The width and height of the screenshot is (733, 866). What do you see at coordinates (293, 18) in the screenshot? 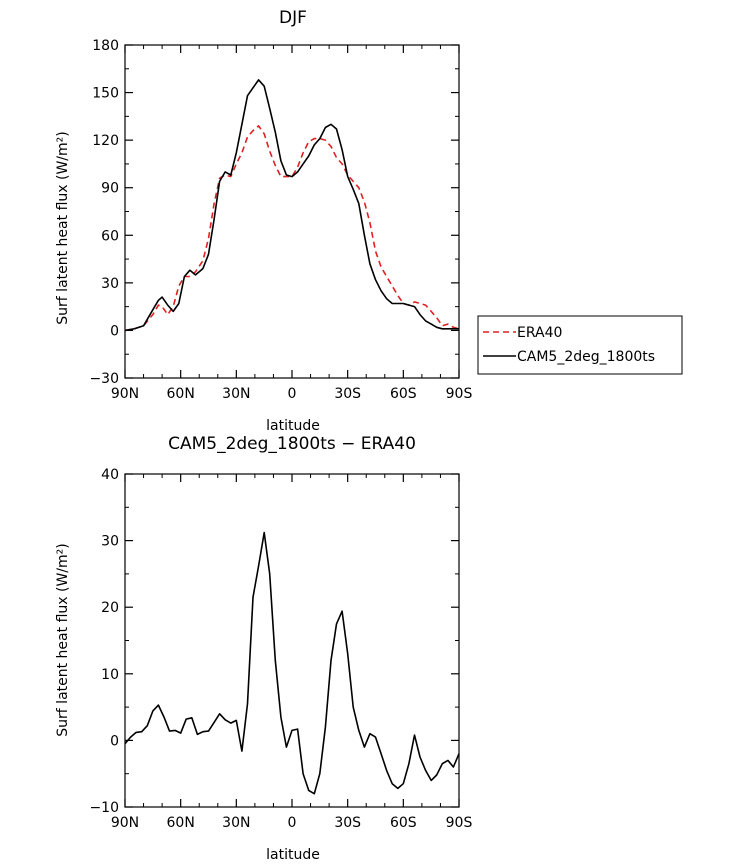
I see `top-chart-title: DJF` at bounding box center [293, 18].